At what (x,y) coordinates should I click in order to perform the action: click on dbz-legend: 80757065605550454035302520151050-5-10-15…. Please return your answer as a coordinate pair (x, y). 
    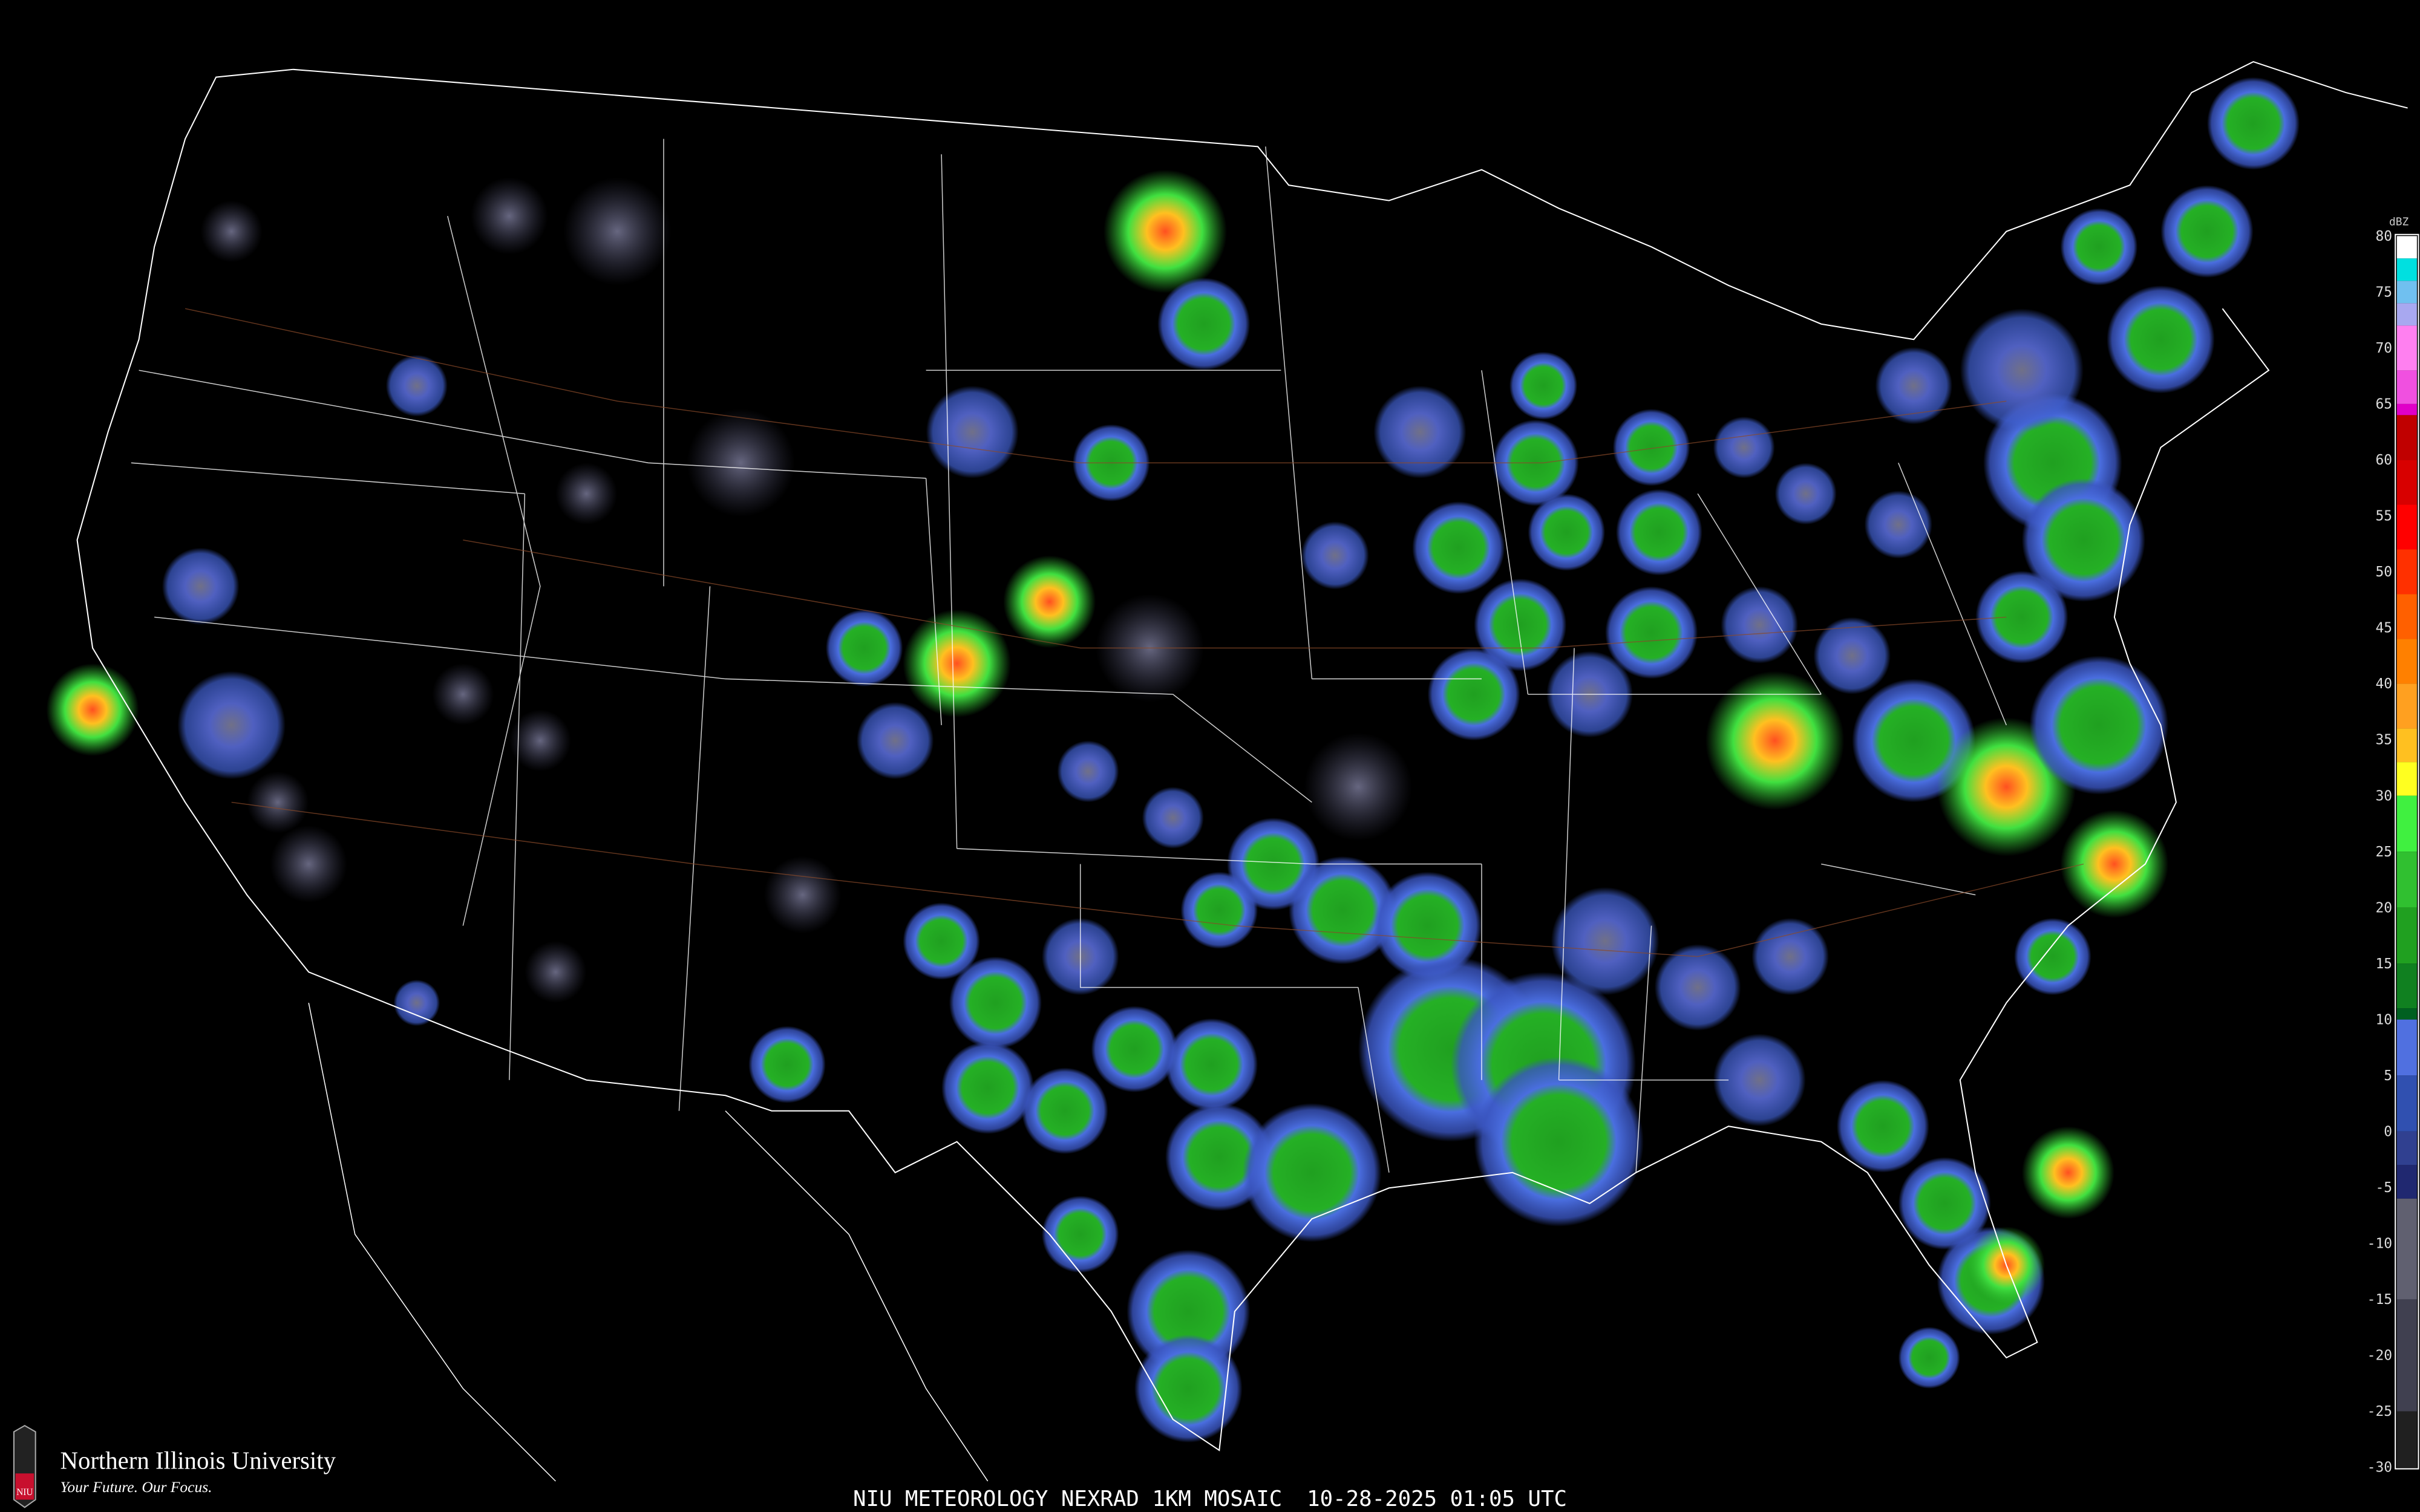
    Looking at the image, I should click on (2393, 845).